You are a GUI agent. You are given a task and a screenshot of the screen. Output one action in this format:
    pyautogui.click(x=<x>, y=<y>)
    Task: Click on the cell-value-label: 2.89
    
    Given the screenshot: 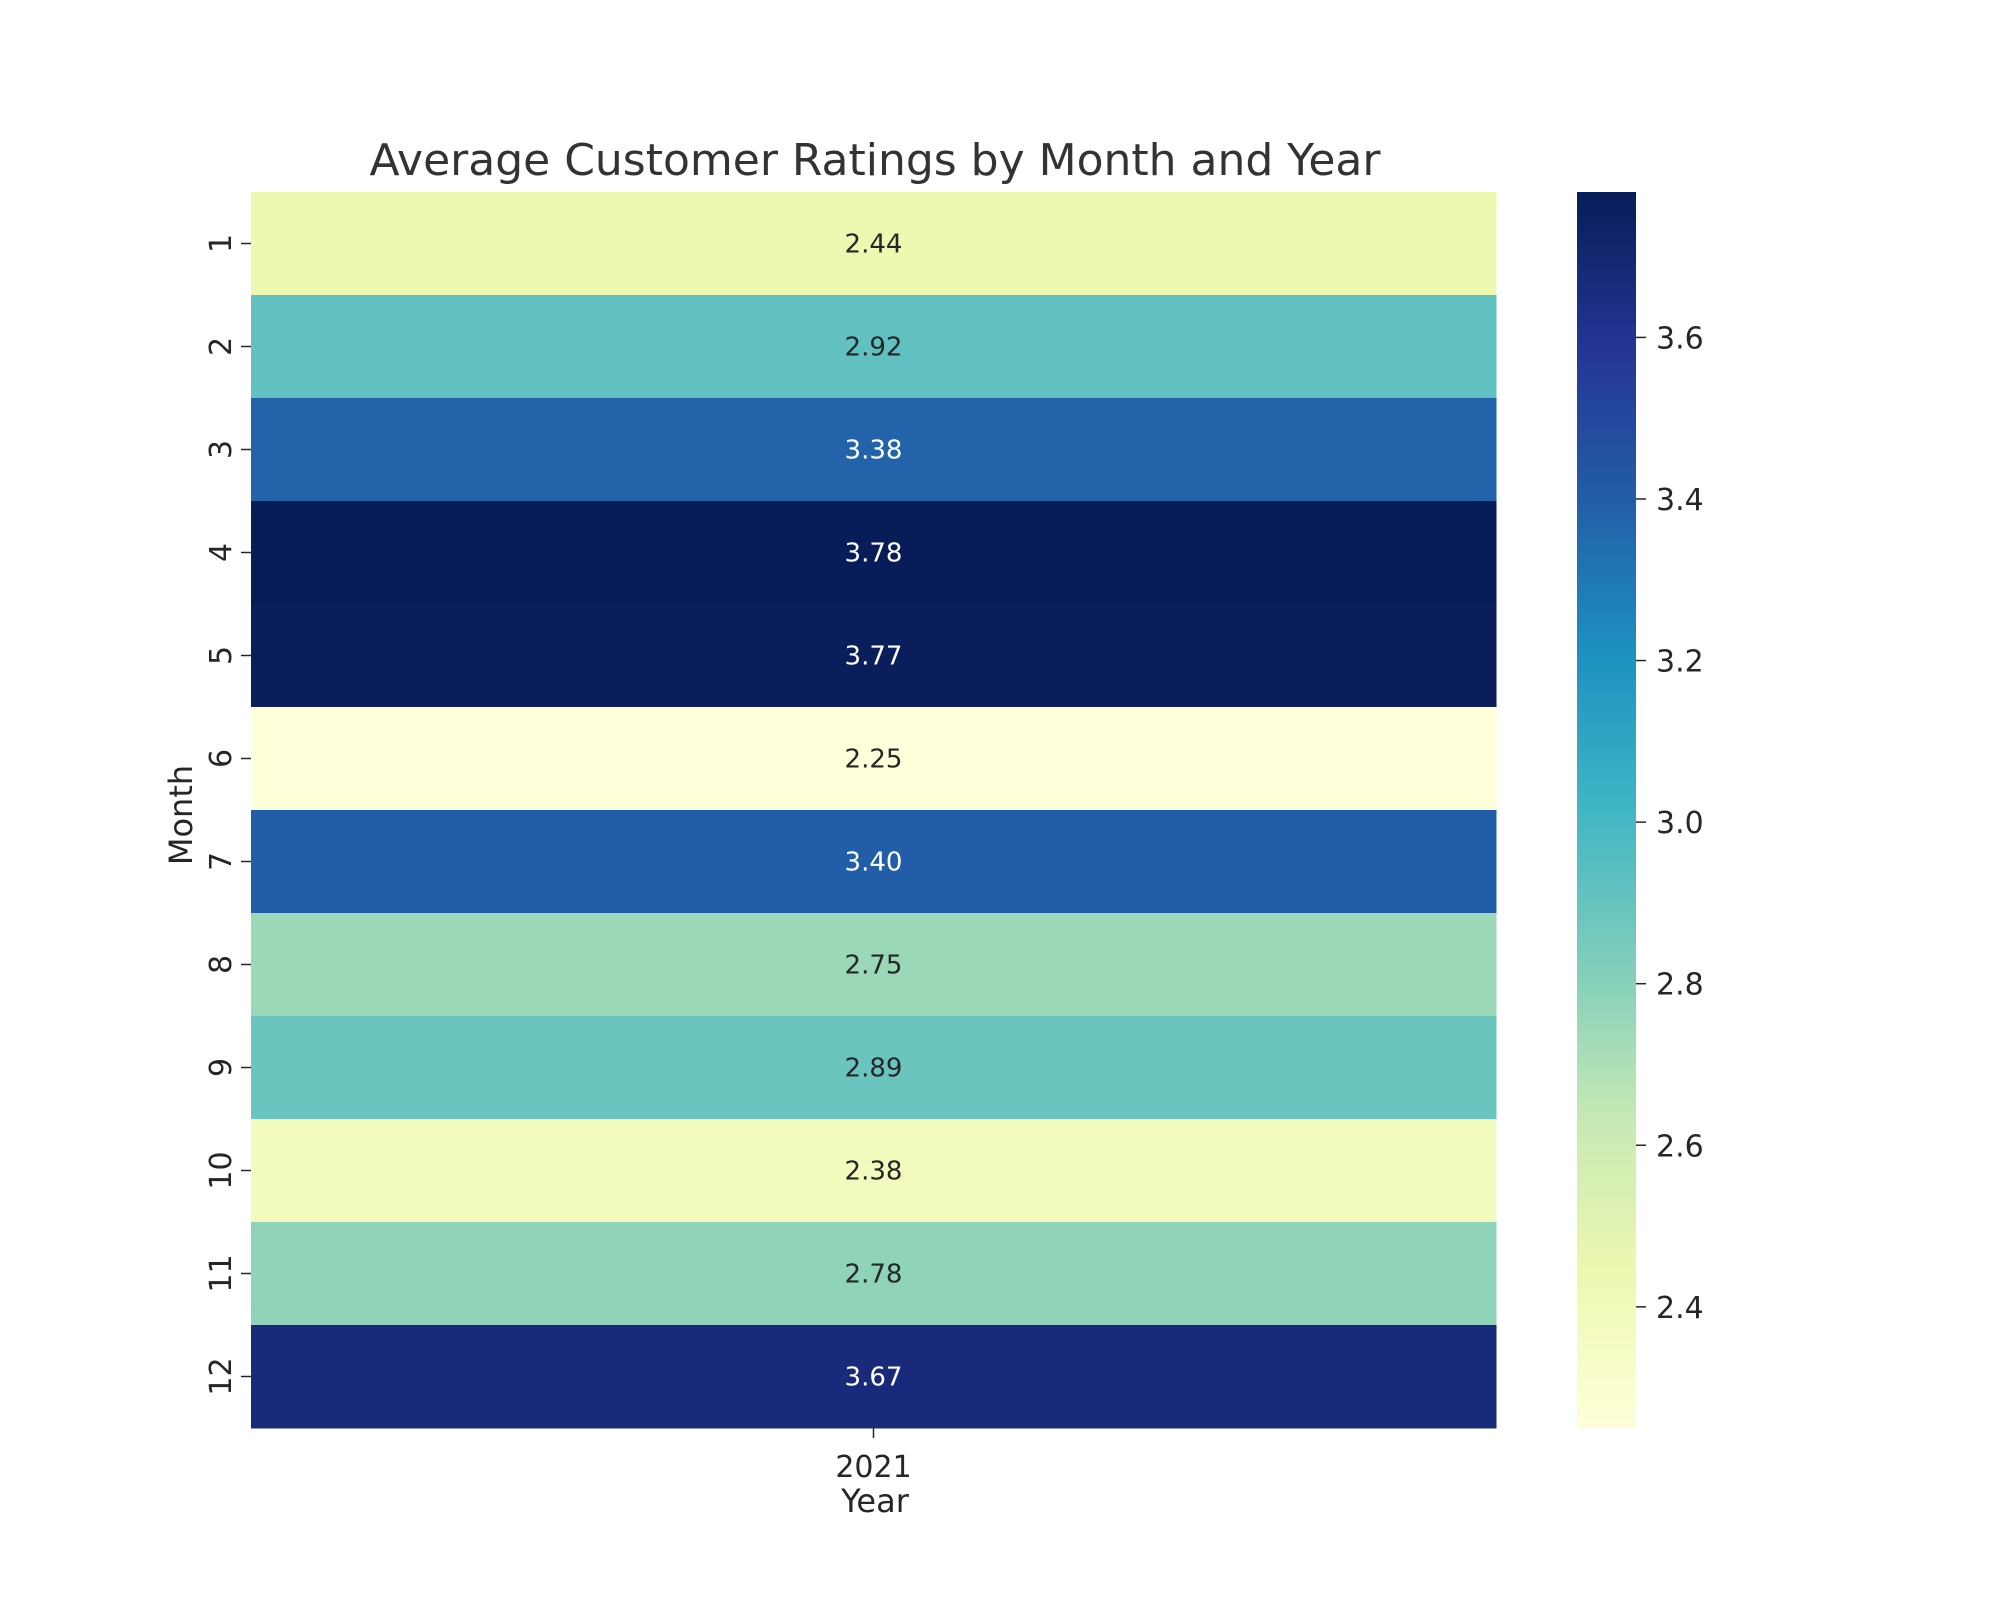 What is the action you would take?
    pyautogui.click(x=874, y=1069)
    